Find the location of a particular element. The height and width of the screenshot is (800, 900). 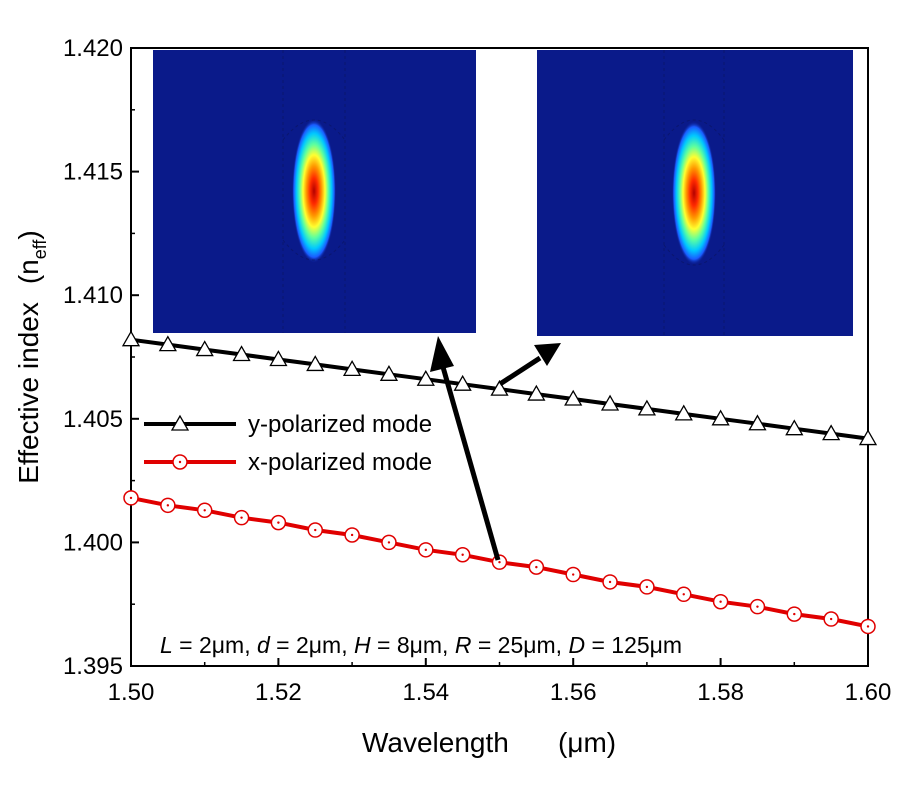

x-axis-unit: (μm) is located at coordinates (587, 742).